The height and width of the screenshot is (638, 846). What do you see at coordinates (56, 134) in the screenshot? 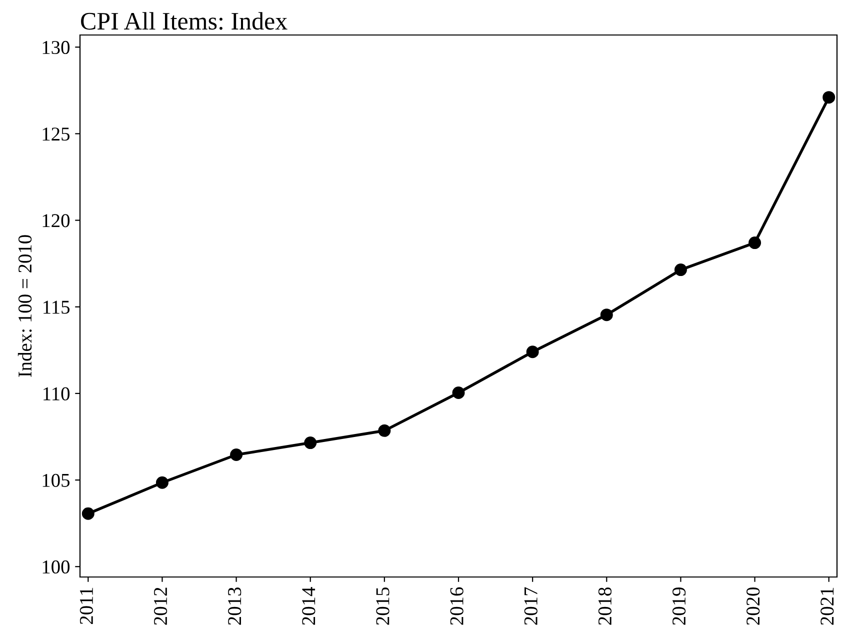
I see `y-tick-label: 125` at bounding box center [56, 134].